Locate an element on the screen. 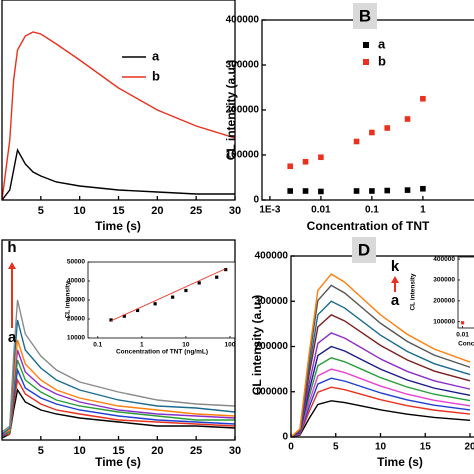 The width and height of the screenshot is (474, 474). arrow-head is located at coordinates (395, 279).